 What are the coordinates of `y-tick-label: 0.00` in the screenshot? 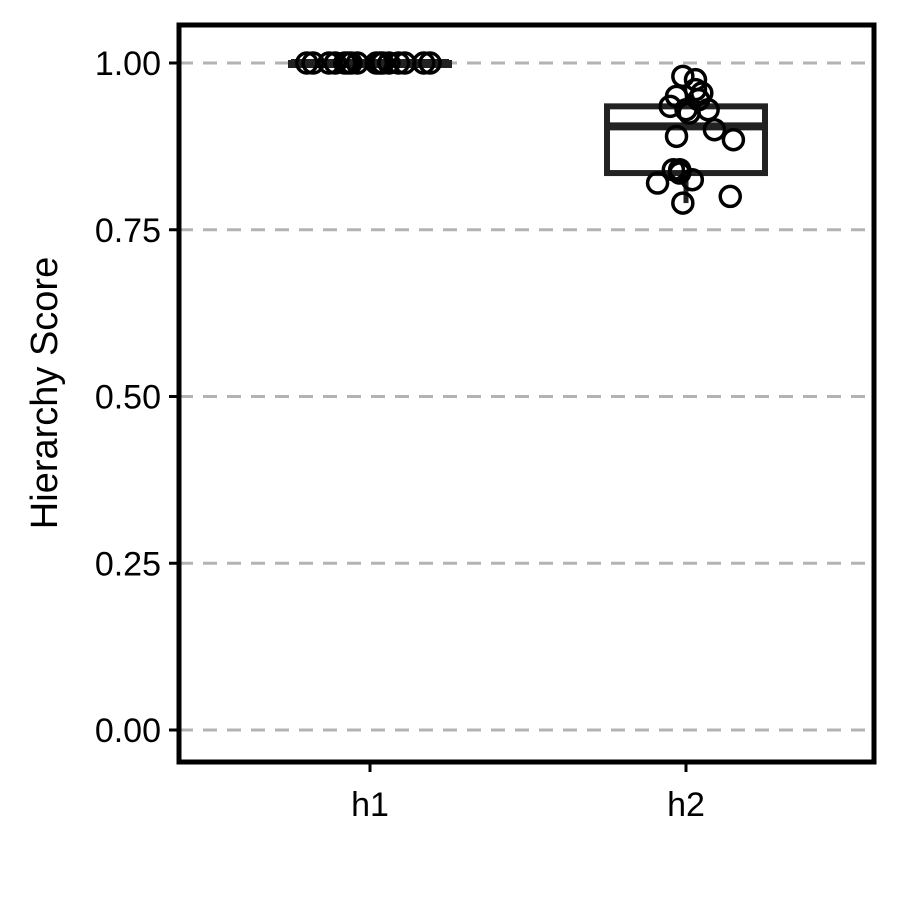 It's located at (128, 731).